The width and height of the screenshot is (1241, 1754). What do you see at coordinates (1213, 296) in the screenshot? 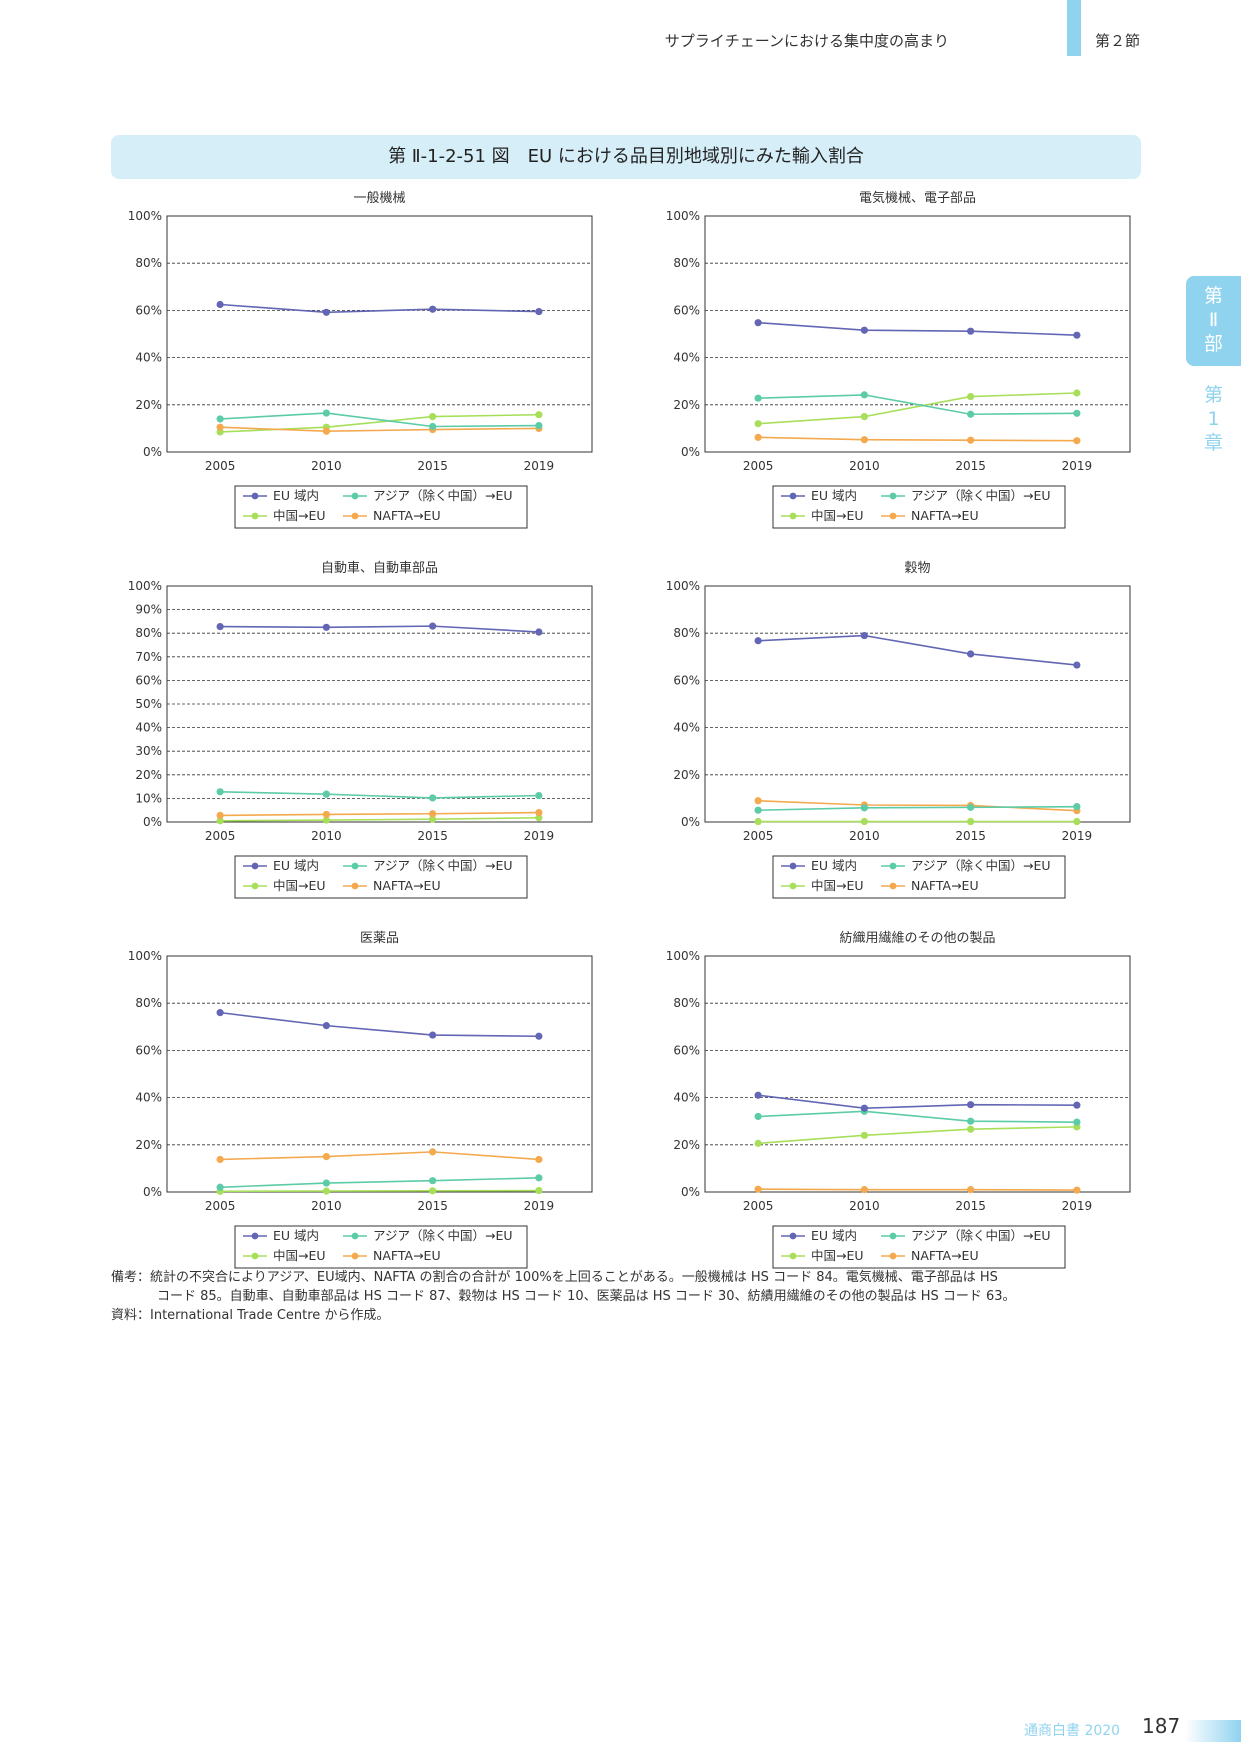
I see `part-tab-char: 第` at bounding box center [1213, 296].